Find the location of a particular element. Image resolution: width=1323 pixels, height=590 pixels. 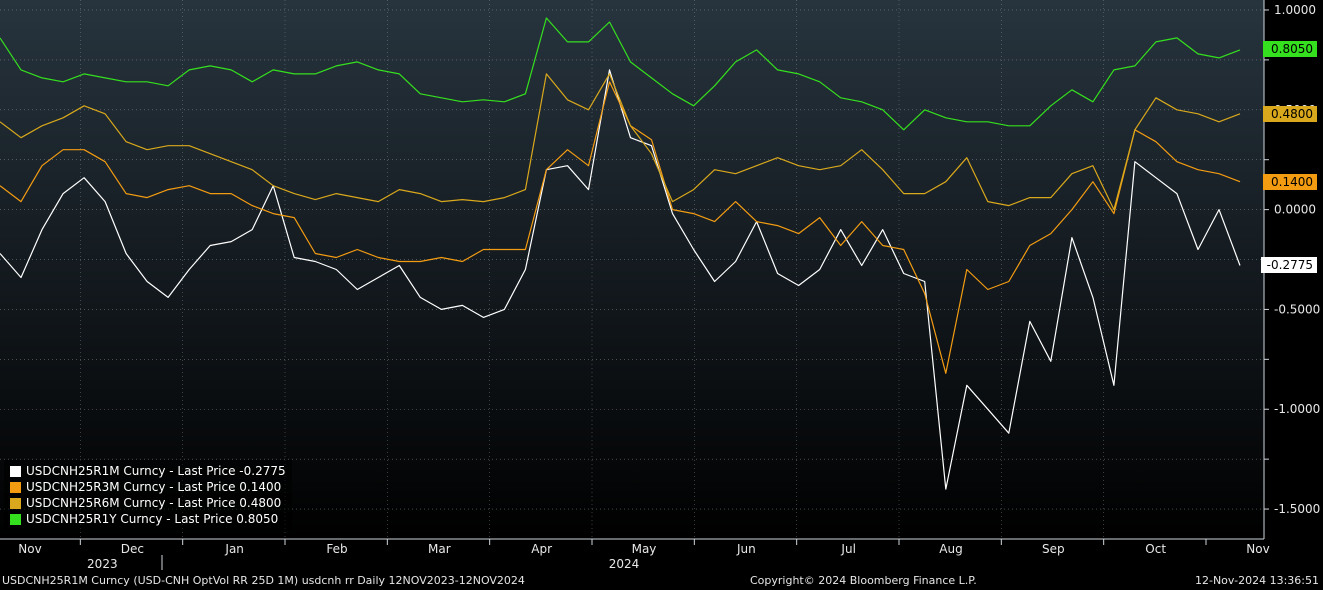

x-tick-label: Sep is located at coordinates (1053, 549).